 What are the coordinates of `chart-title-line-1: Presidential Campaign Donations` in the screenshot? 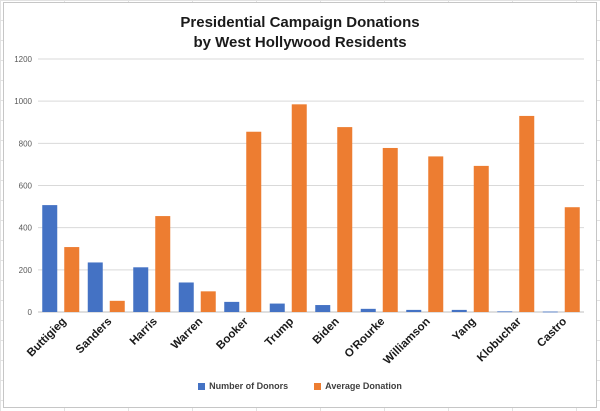 It's located at (300, 22).